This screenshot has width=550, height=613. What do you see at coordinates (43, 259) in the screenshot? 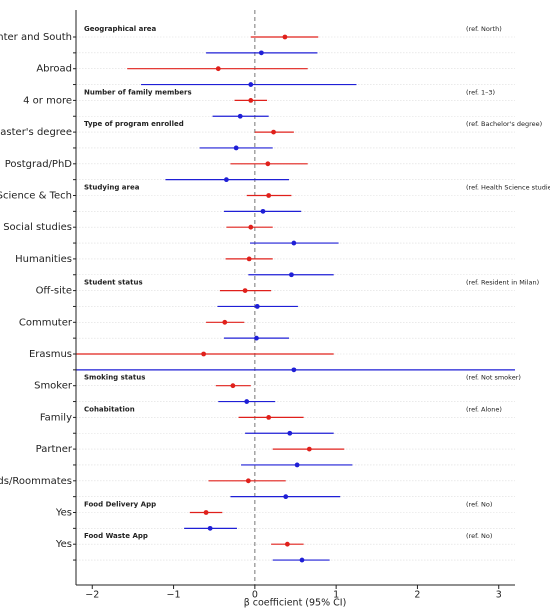
I see `category-label: Humanities` at bounding box center [43, 259].